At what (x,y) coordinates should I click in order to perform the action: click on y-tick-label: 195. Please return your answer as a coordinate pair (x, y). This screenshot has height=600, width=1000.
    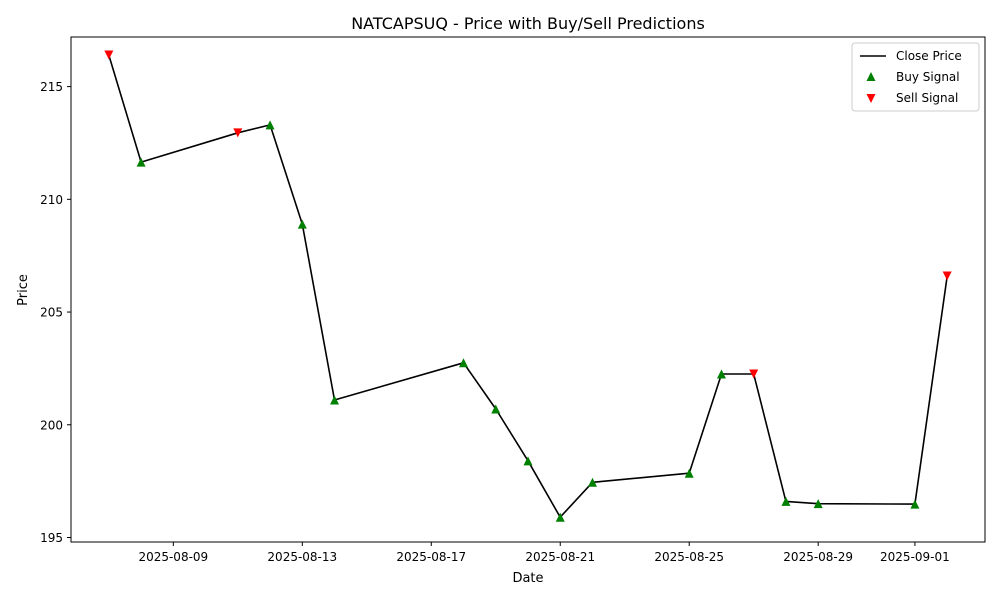
    Looking at the image, I should click on (51, 538).